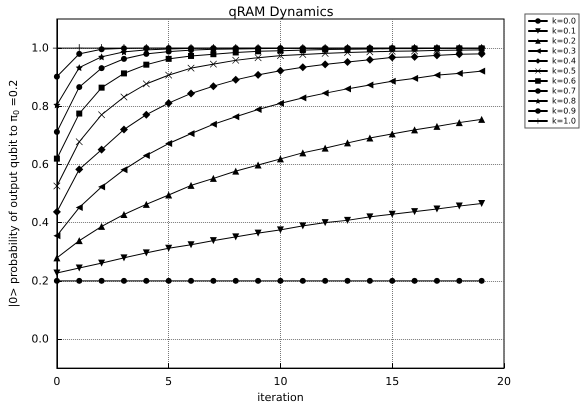 The width and height of the screenshot is (581, 408). I want to click on x-tick-label: 0, so click(56, 381).